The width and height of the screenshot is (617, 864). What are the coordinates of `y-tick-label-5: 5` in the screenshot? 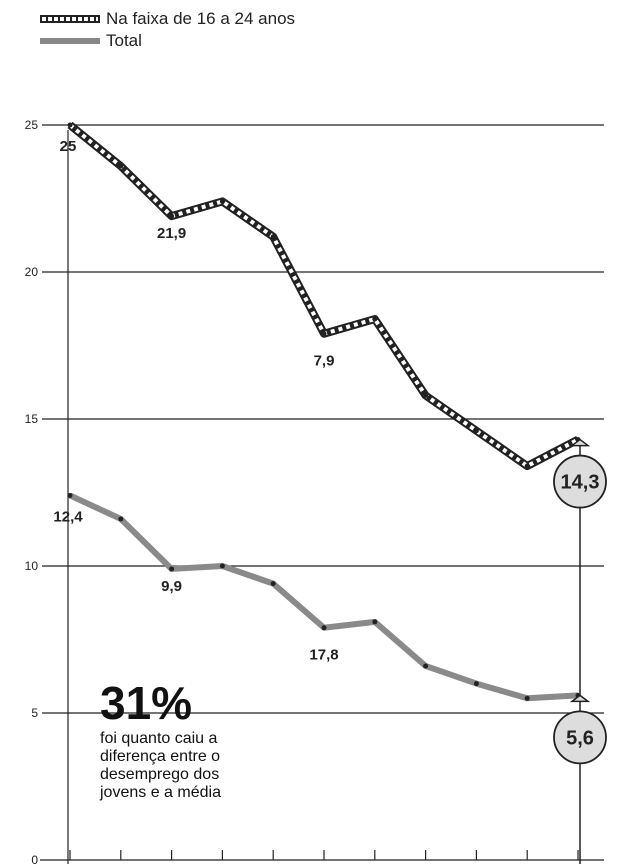 It's located at (34, 713).